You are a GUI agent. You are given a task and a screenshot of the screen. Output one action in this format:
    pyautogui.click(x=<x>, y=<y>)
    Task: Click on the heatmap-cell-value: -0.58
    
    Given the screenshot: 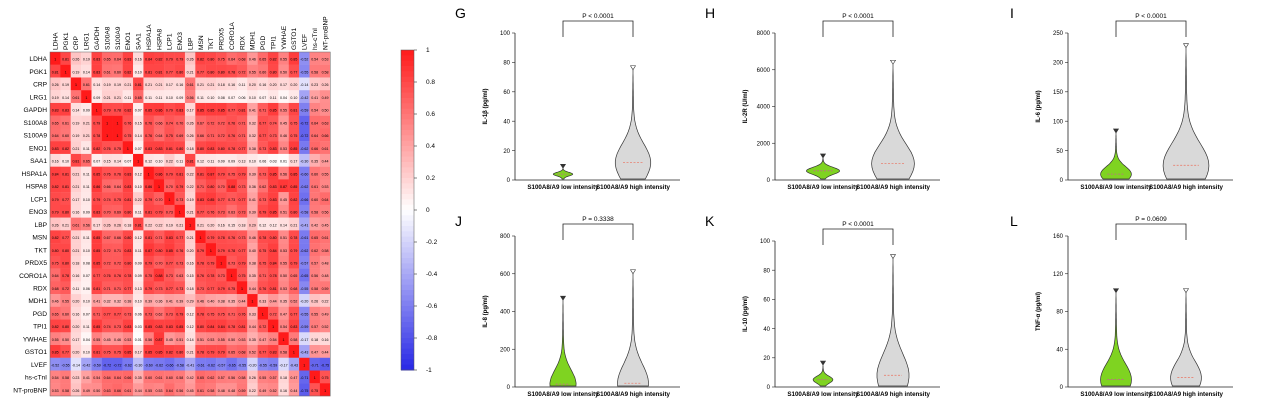 What is the action you would take?
    pyautogui.click(x=304, y=213)
    